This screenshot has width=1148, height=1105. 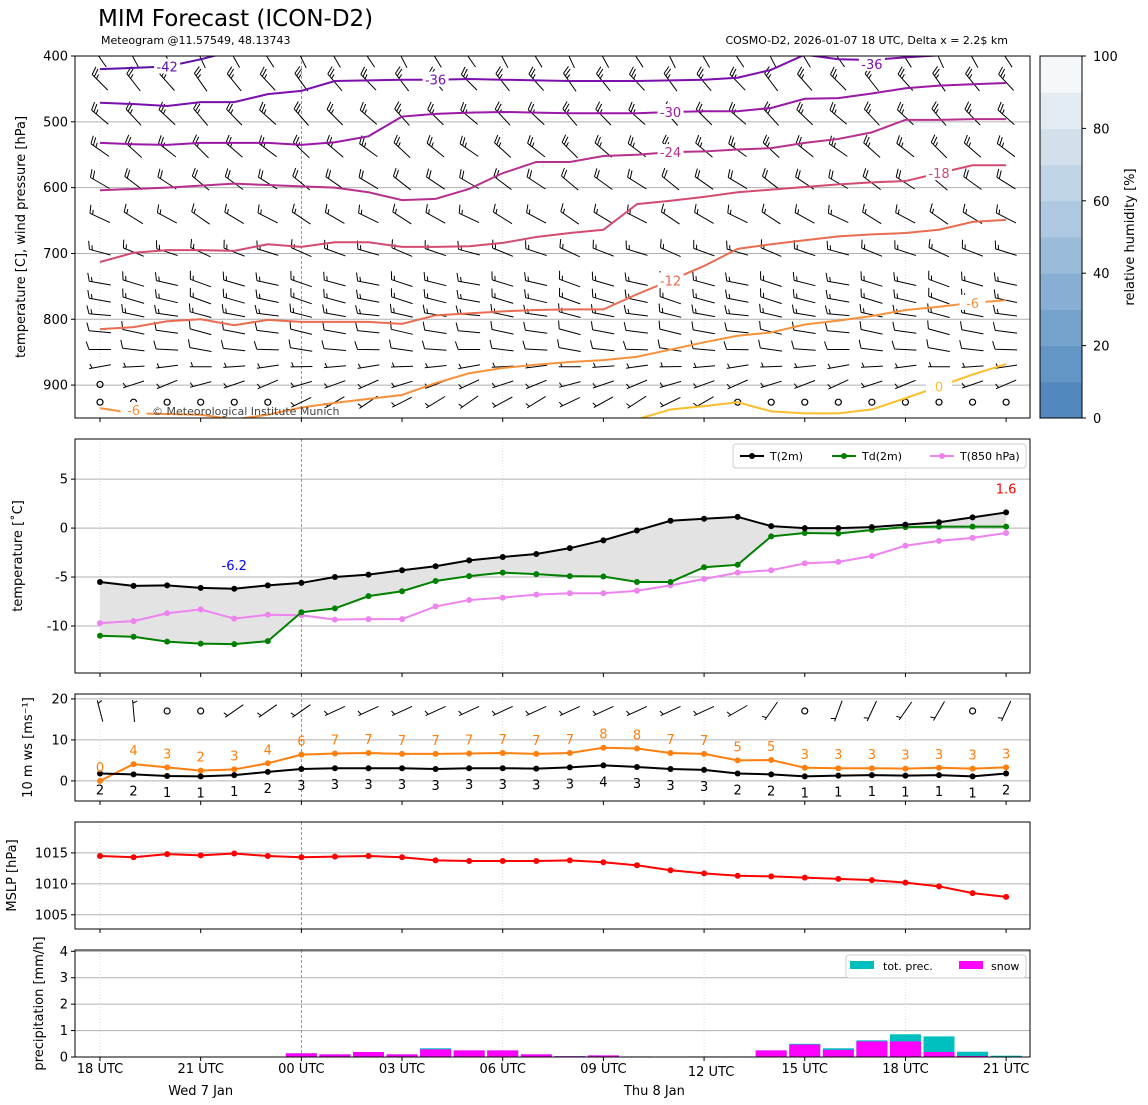 What do you see at coordinates (553, 764) in the screenshot?
I see `series-gusts` at bounding box center [553, 764].